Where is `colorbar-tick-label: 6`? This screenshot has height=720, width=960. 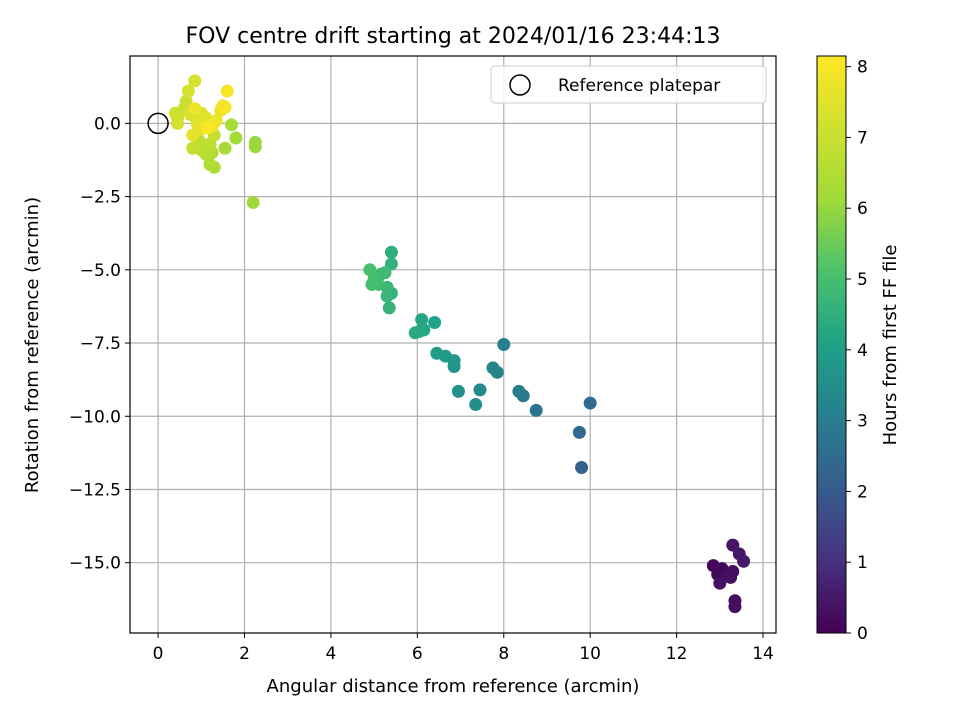
colorbar-tick-label: 6 is located at coordinates (862, 209).